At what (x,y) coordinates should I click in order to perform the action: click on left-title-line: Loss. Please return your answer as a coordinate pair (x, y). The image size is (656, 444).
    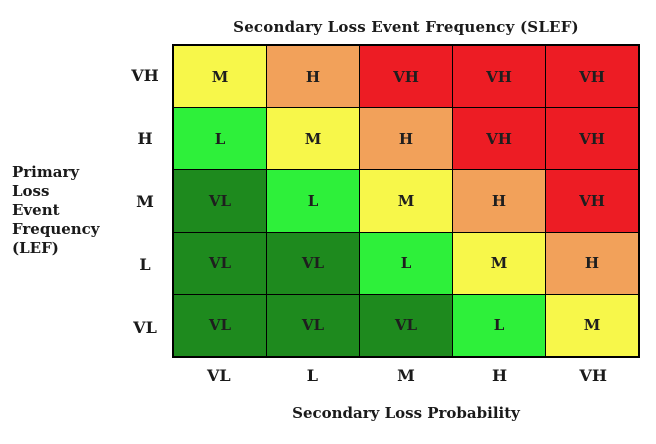
    Looking at the image, I should click on (31, 191).